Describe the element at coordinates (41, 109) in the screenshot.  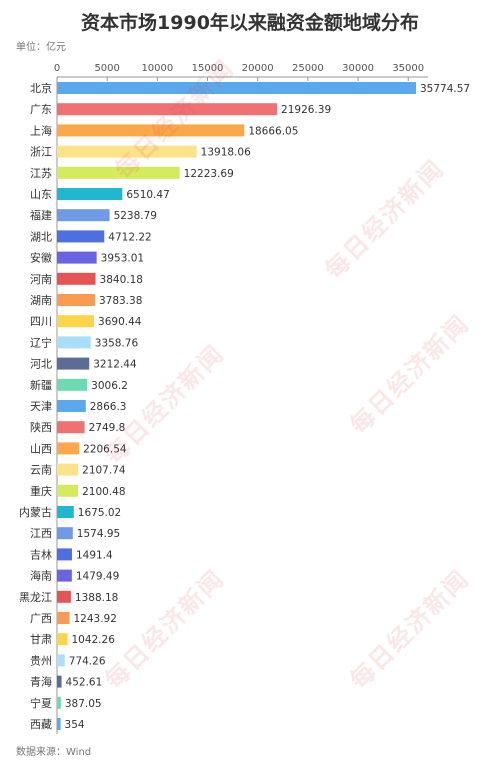
I see `y-category-label: 广东` at that location.